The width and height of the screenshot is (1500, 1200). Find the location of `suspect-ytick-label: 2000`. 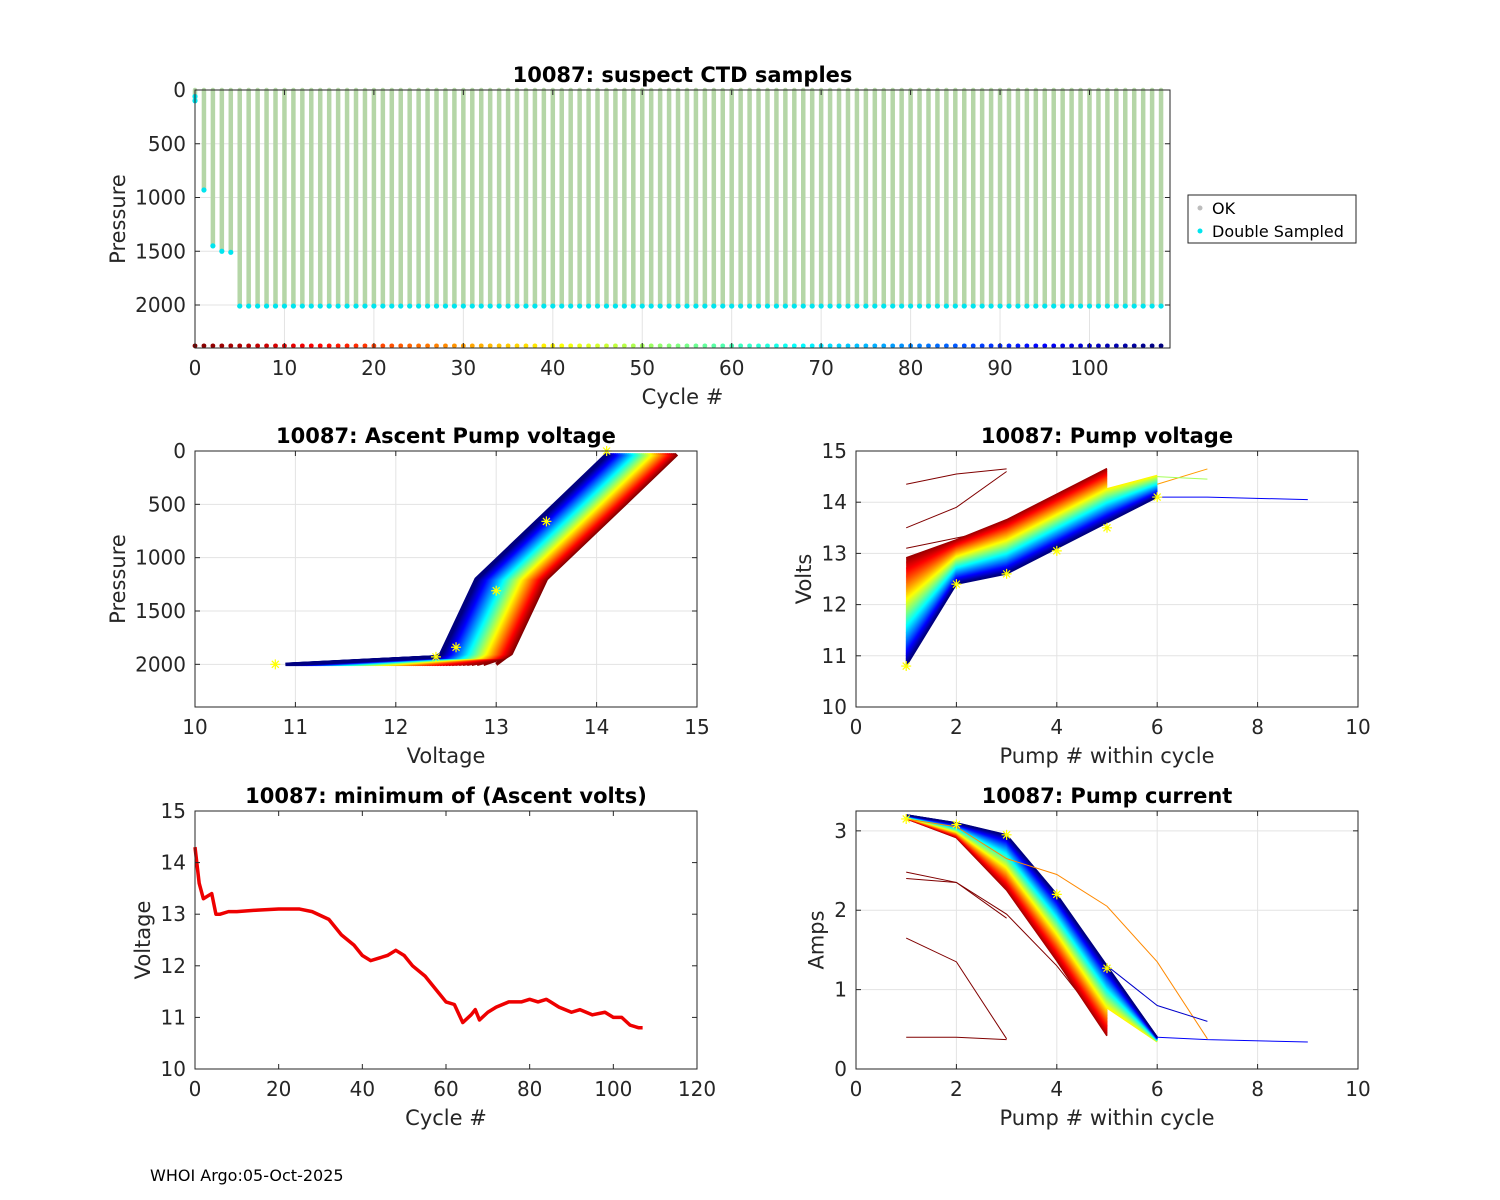

suspect-ytick-label: 2000 is located at coordinates (160, 305).